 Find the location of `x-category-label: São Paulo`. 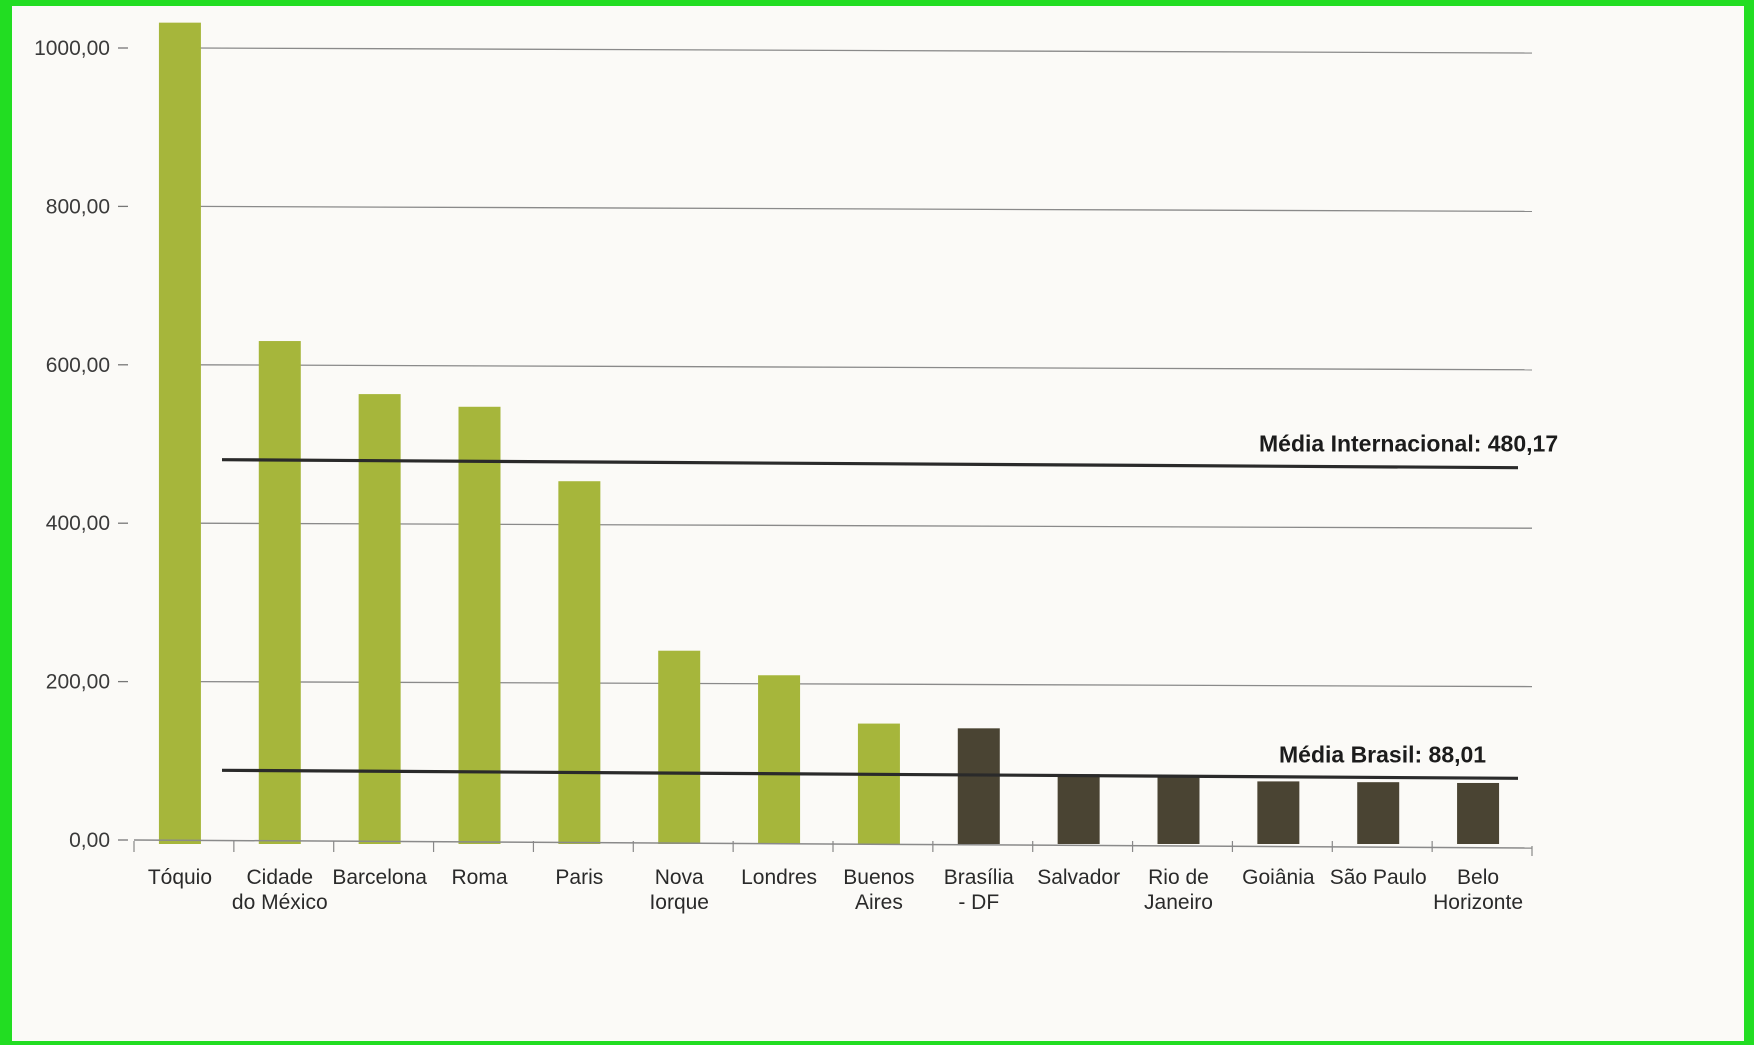

x-category-label: São Paulo is located at coordinates (1378, 877).